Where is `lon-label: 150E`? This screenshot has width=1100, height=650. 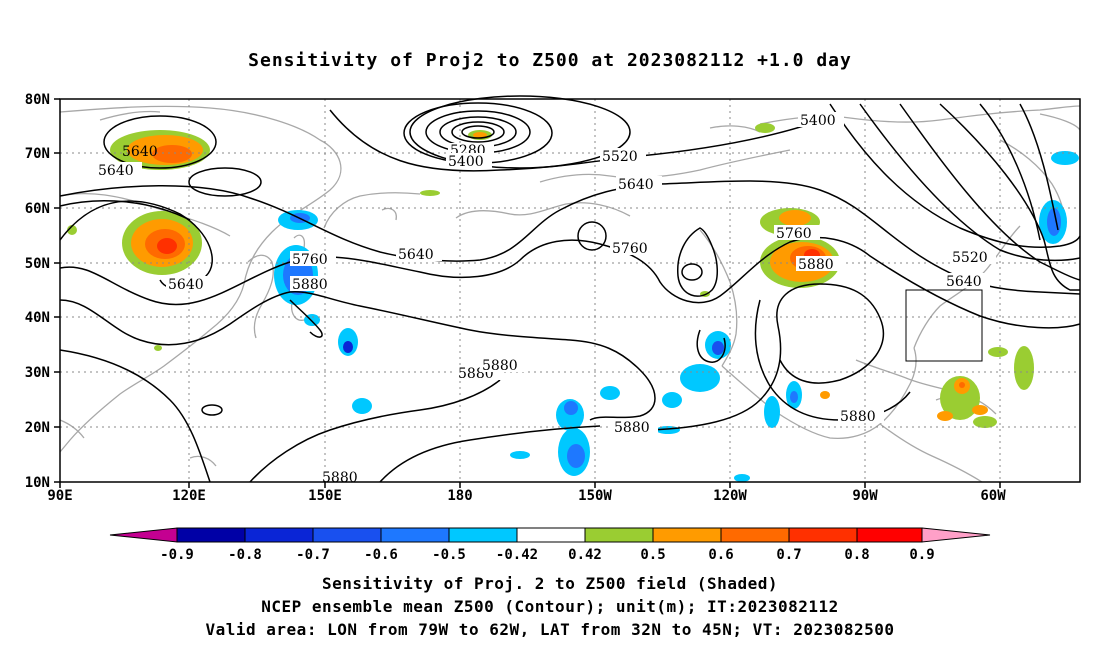
lon-label: 150E is located at coordinates (325, 496).